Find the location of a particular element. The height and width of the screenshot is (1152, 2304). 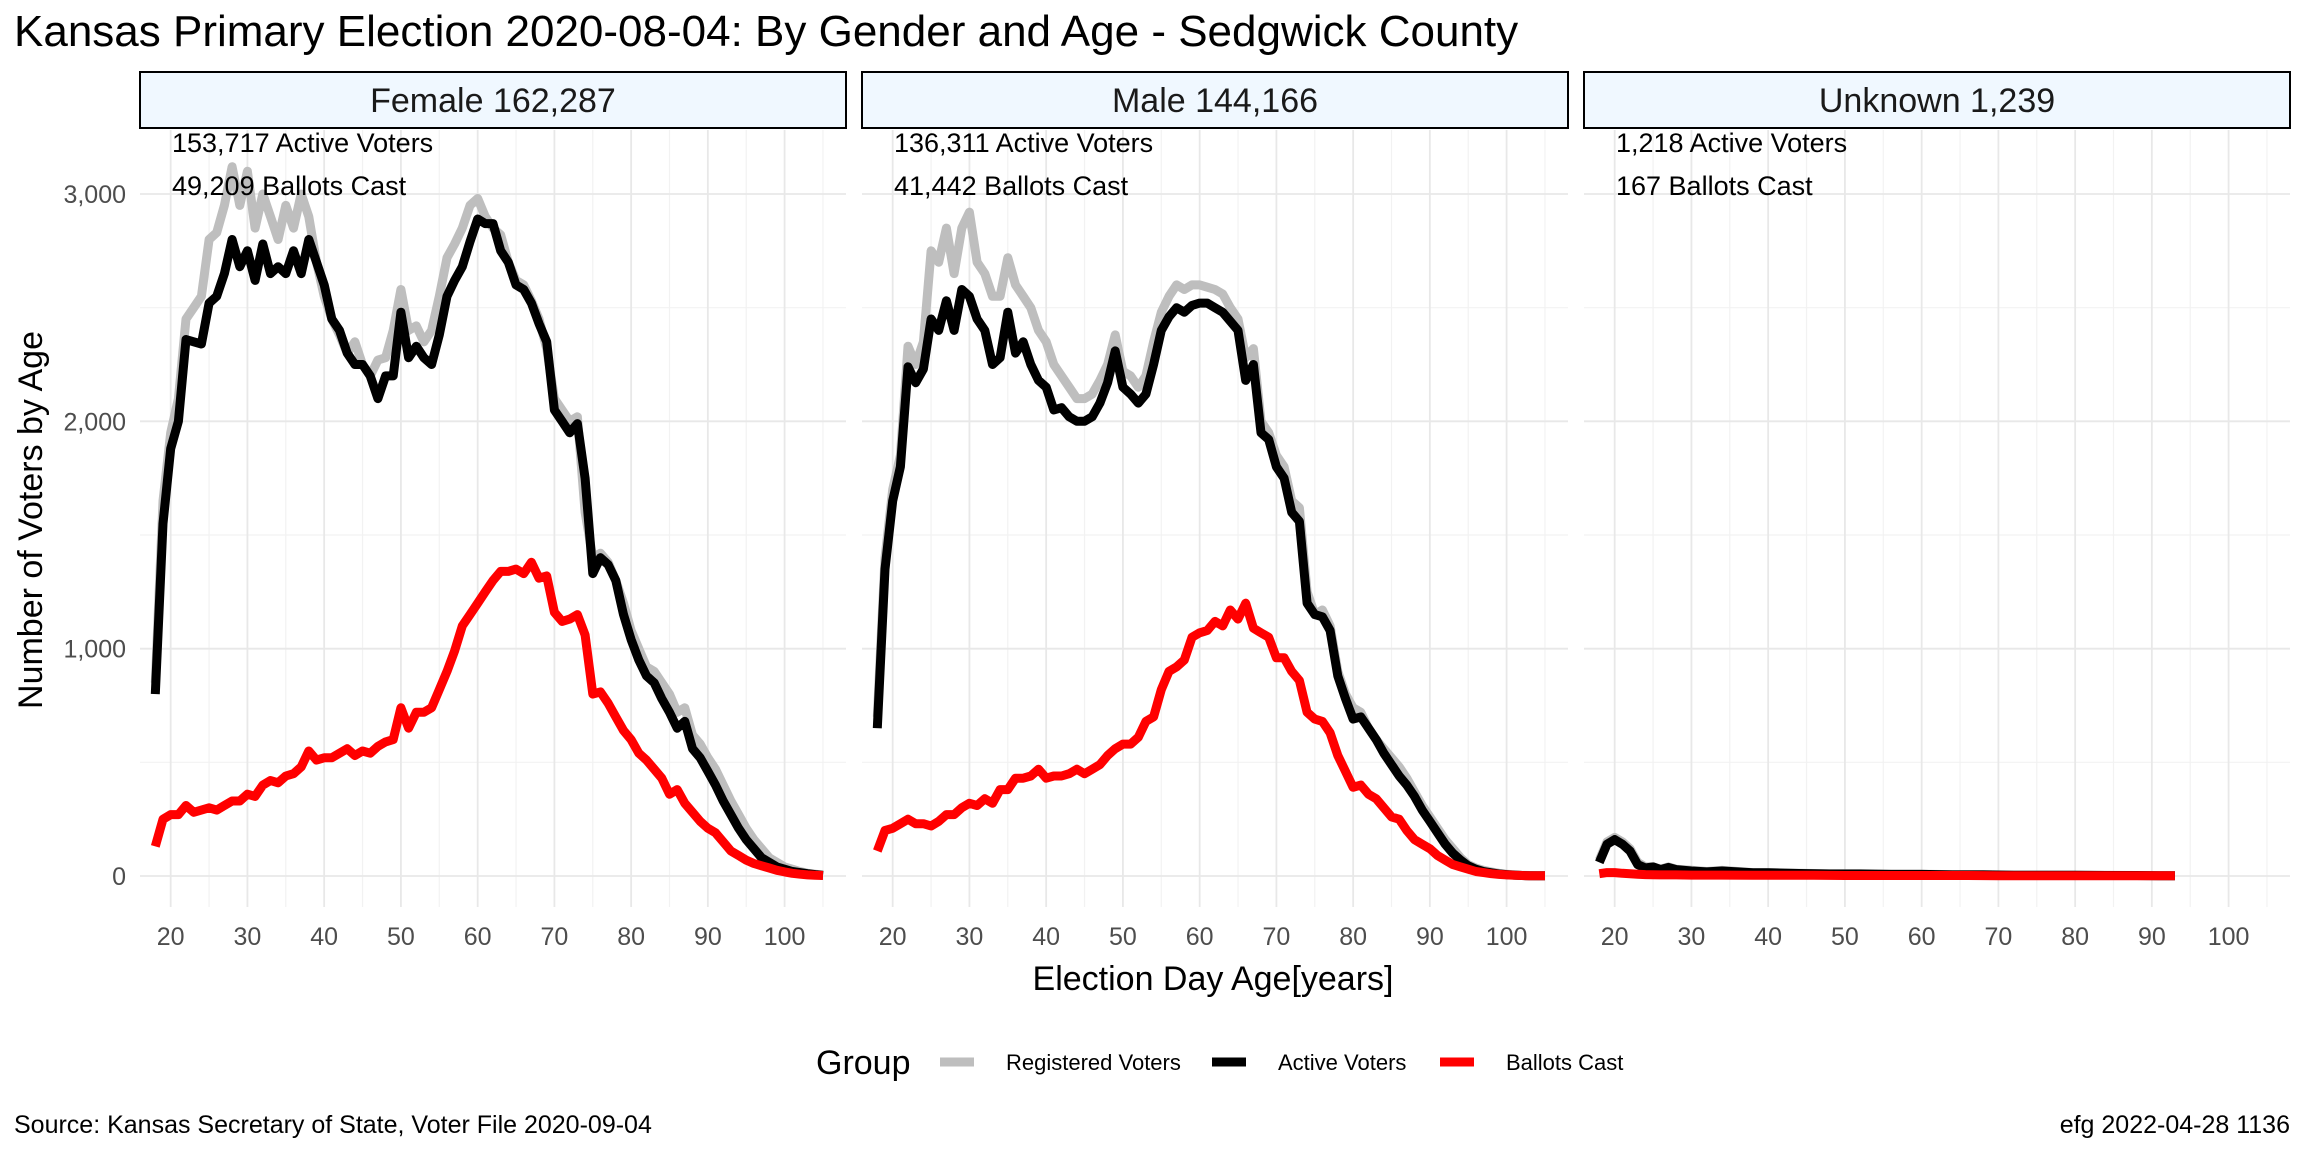

y-tick-label: 0 is located at coordinates (119, 877).